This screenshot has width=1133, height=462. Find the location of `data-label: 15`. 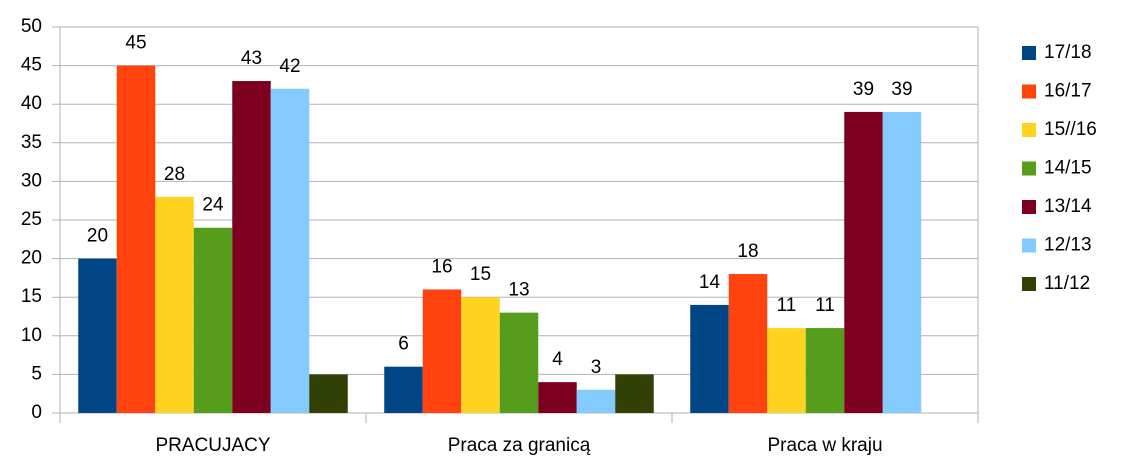

data-label: 15 is located at coordinates (480, 274).